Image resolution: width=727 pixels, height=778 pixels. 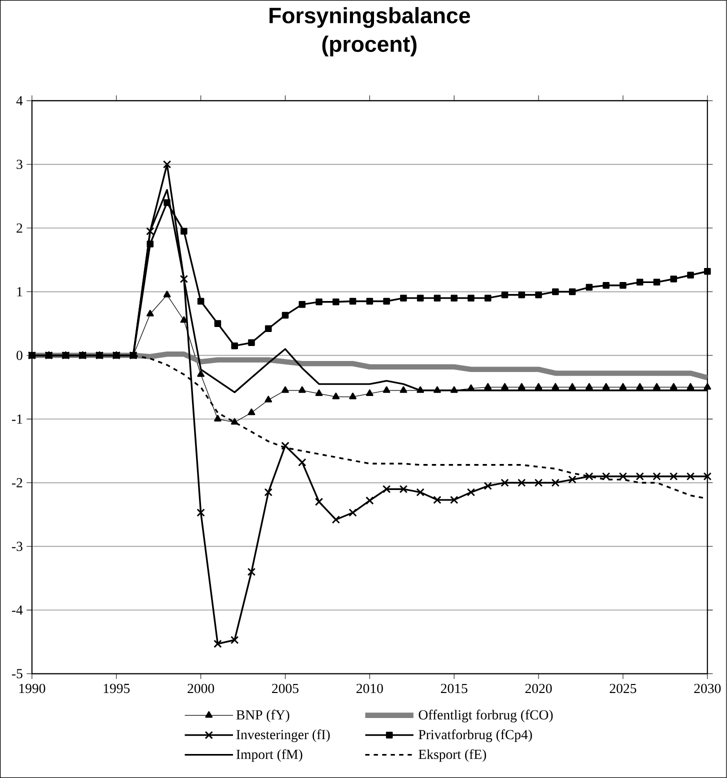 I want to click on legend-label: Privatforbrug (fCp4), so click(x=475, y=735).